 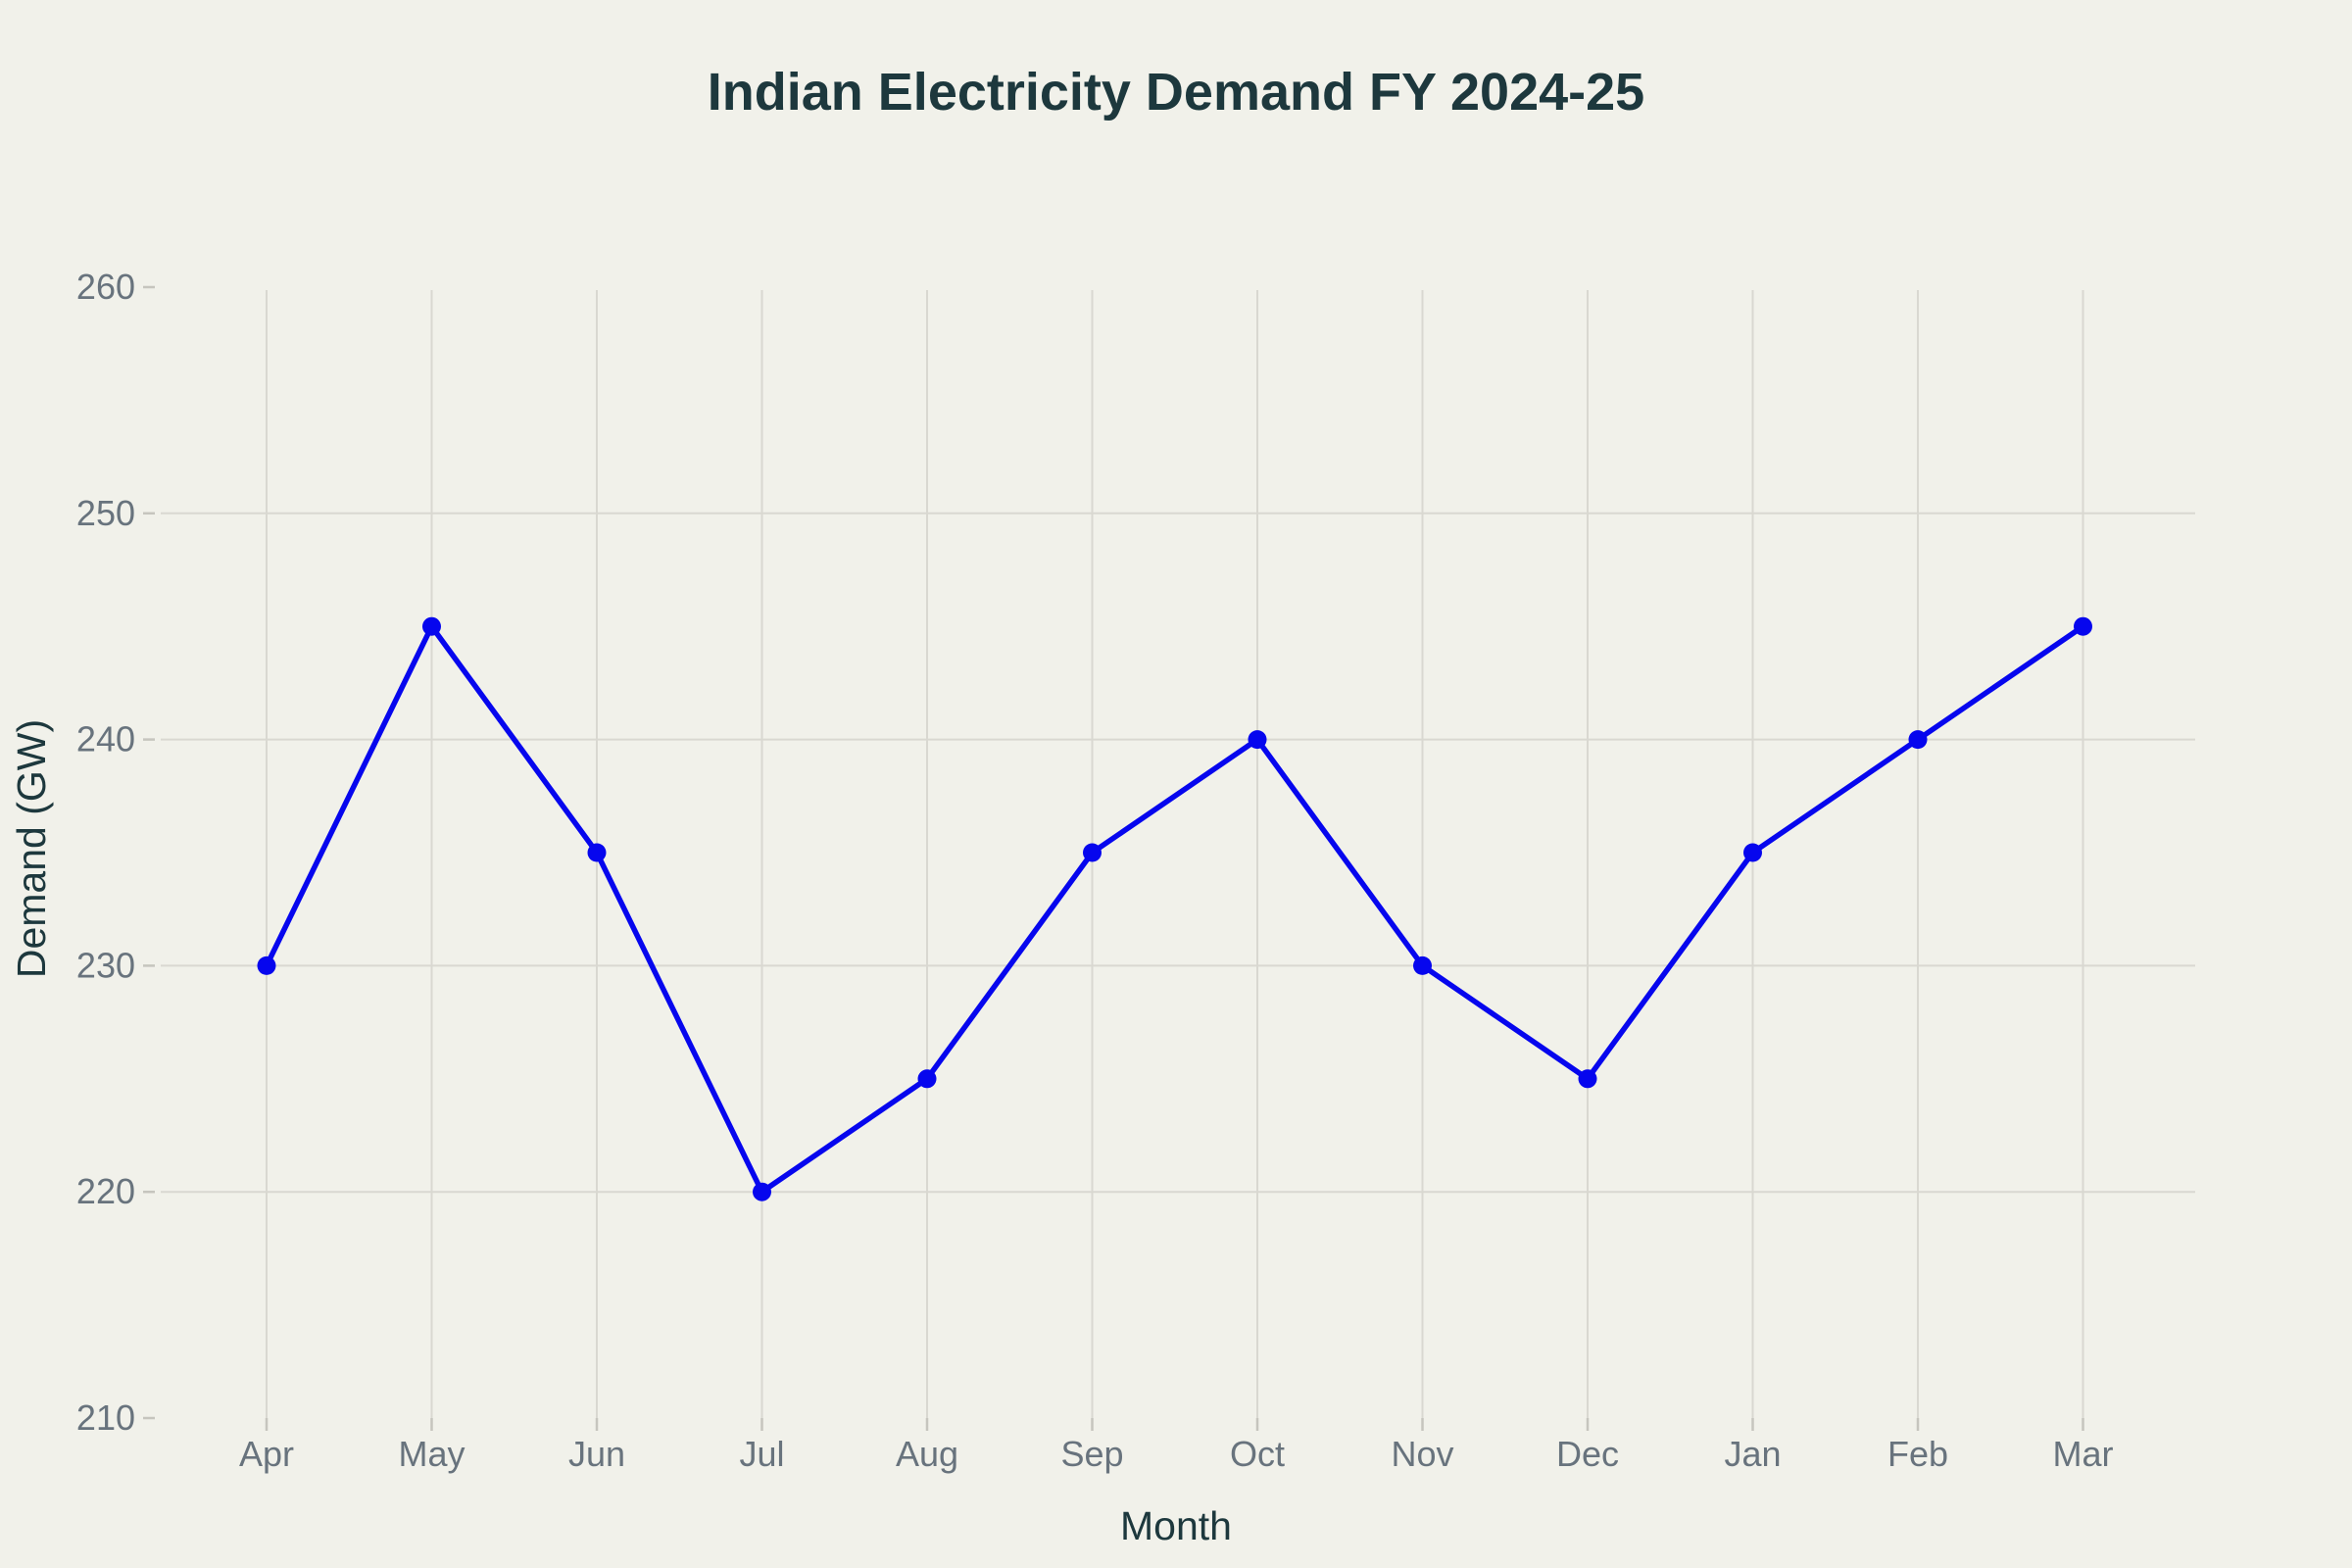 What do you see at coordinates (762, 1191) in the screenshot?
I see `data-point-jul` at bounding box center [762, 1191].